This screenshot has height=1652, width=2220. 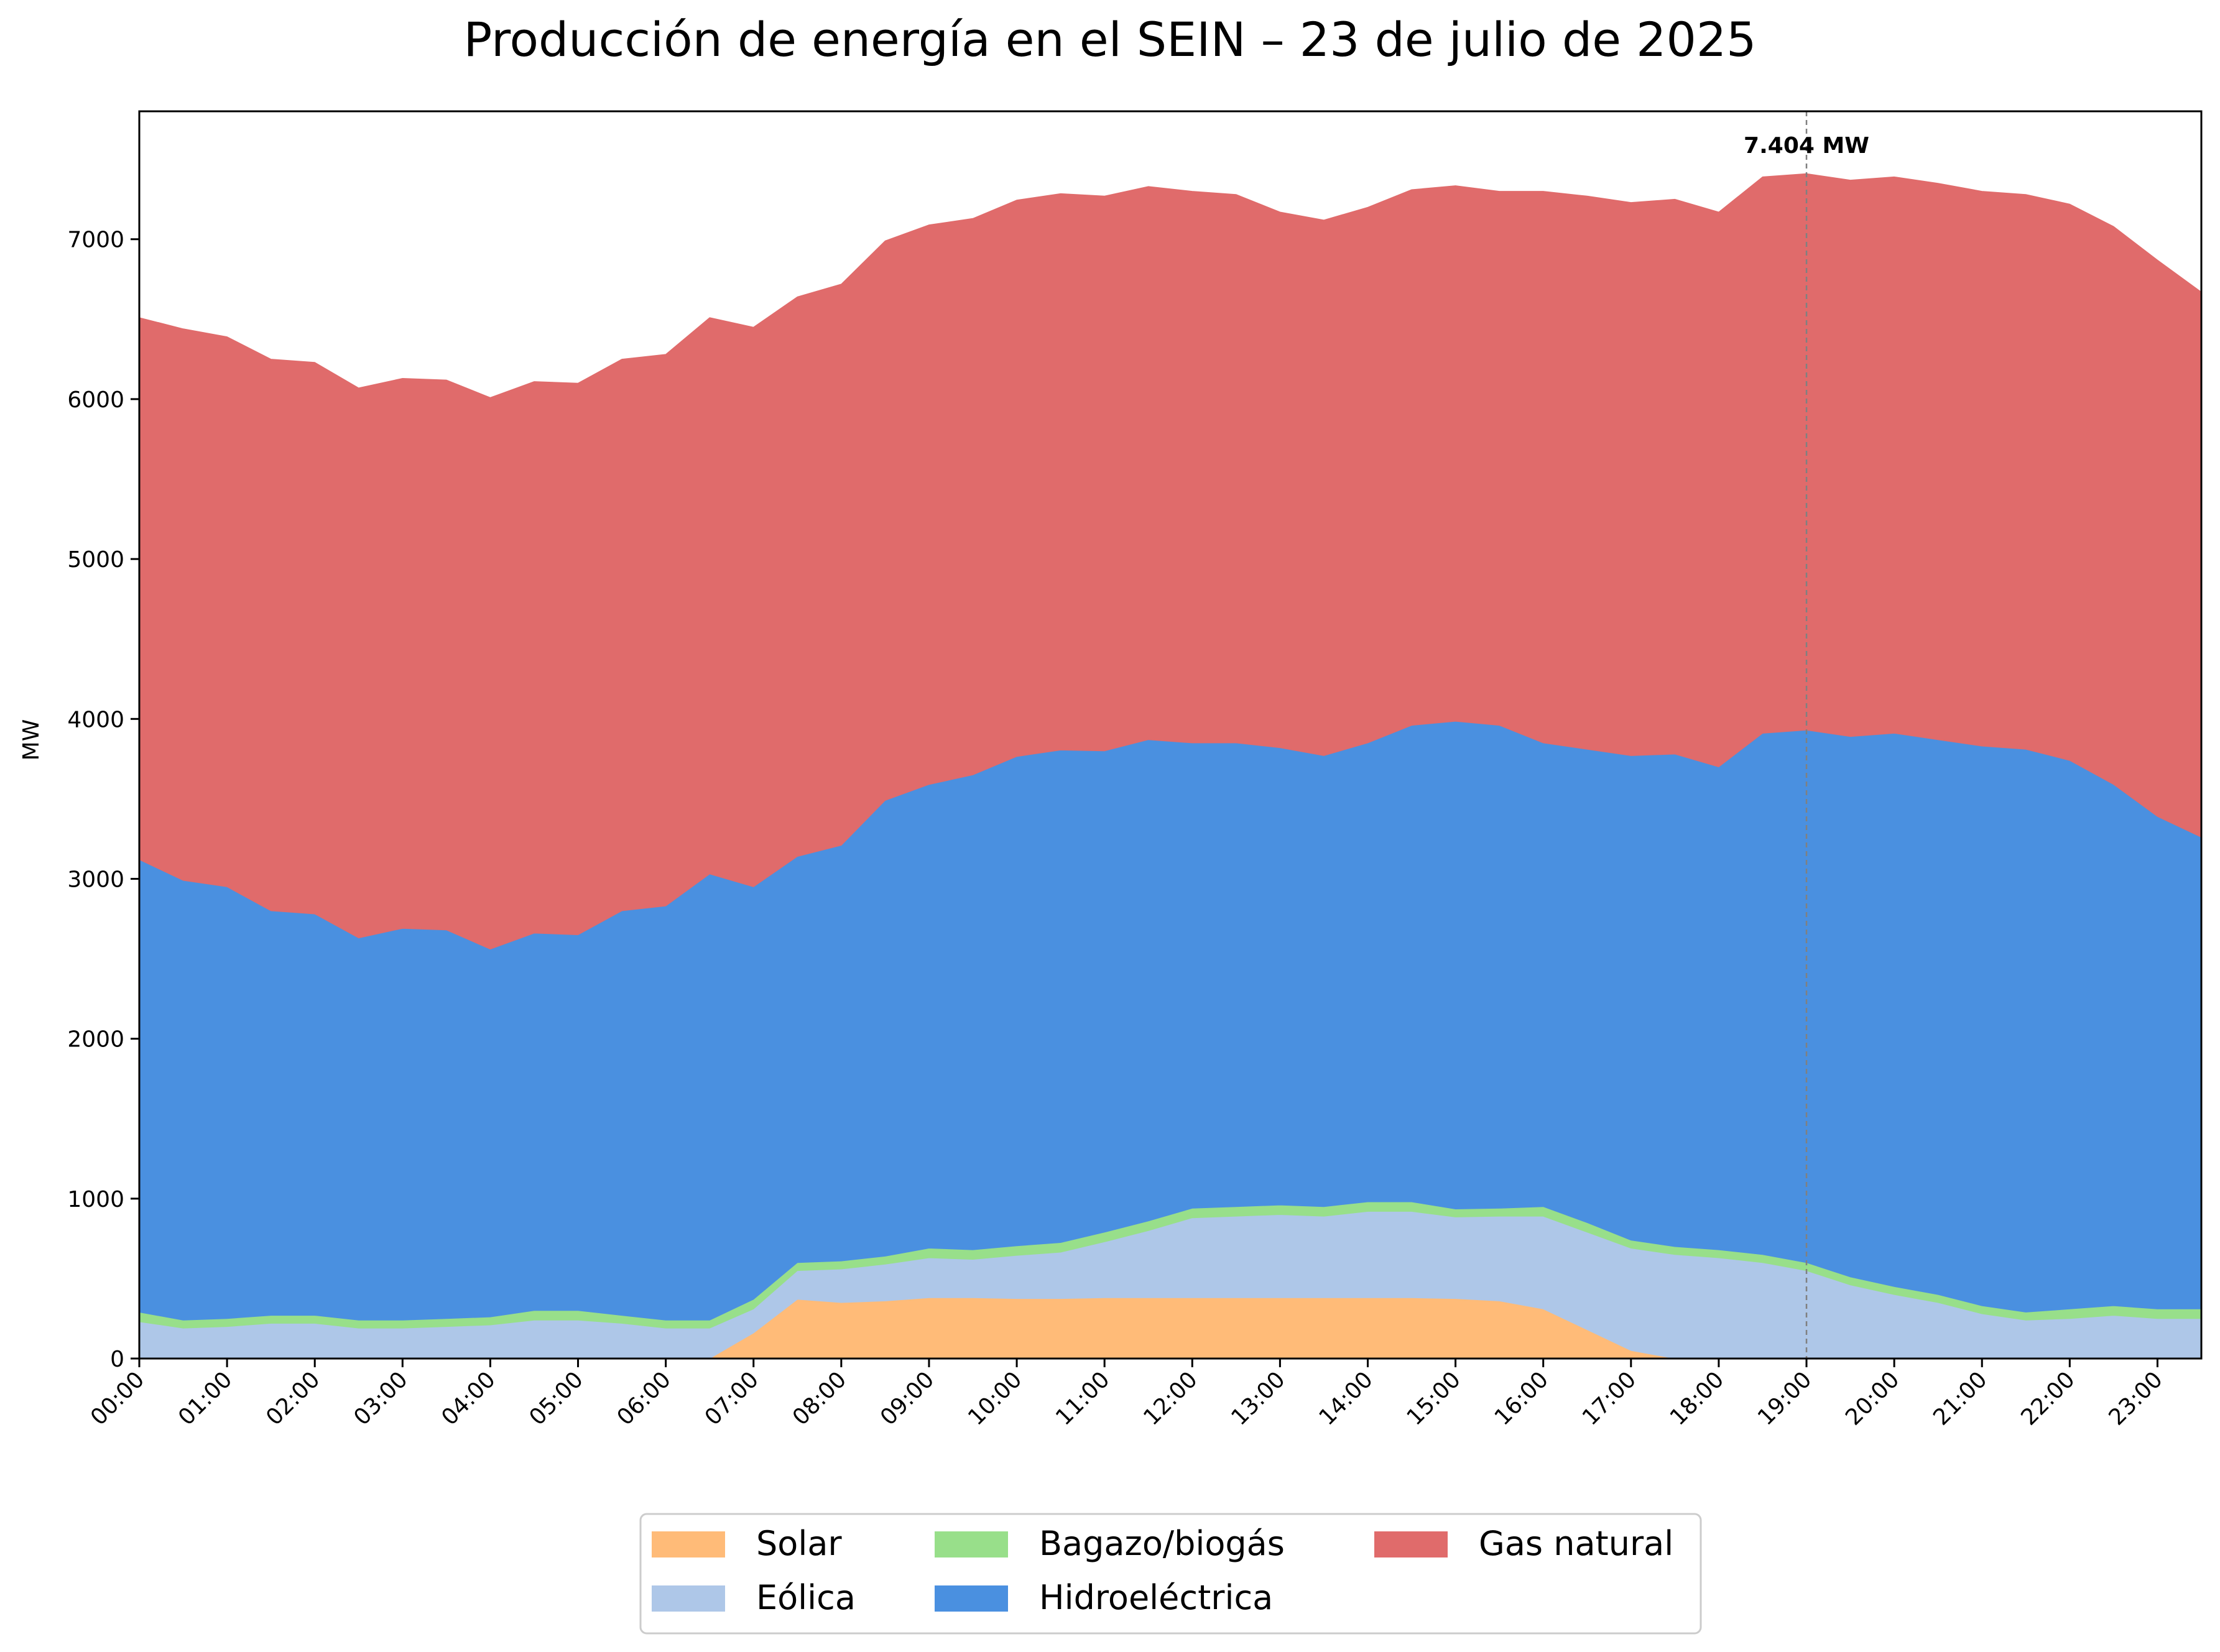 I want to click on x-tick-label: 07:00, so click(x=732, y=1398).